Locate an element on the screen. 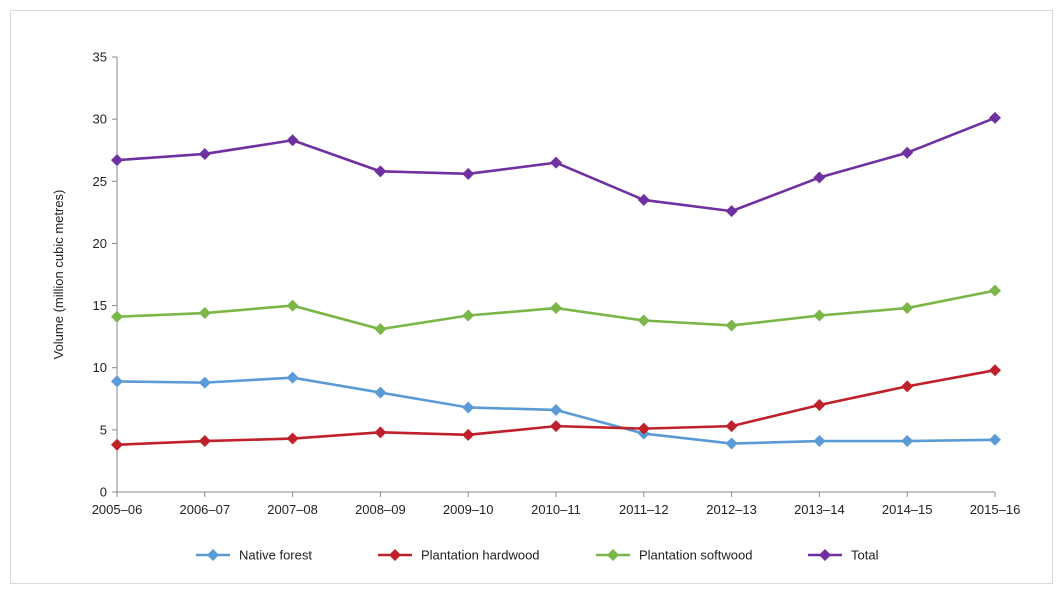 This screenshot has width=1064, height=595. series-plantation-hardwood is located at coordinates (556, 407).